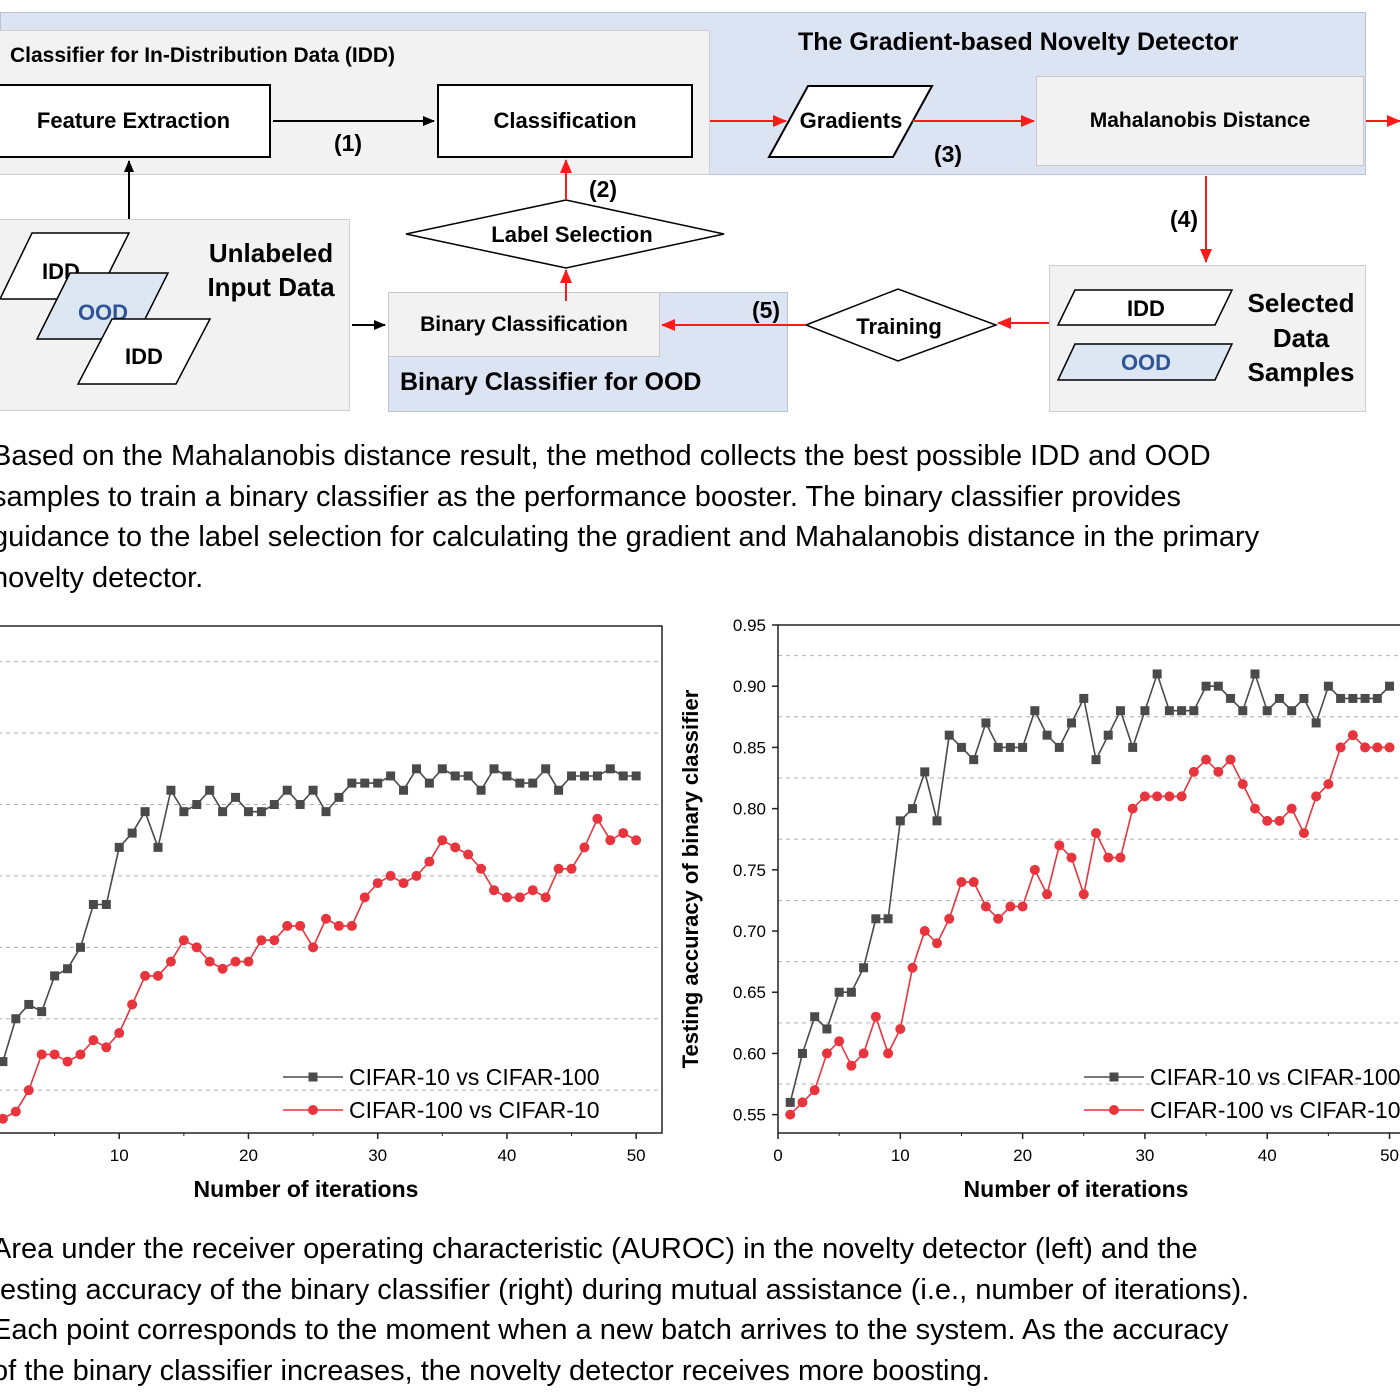 This screenshot has width=1400, height=1400. I want to click on chart-1-legend-marker-circle, so click(1114, 1110).